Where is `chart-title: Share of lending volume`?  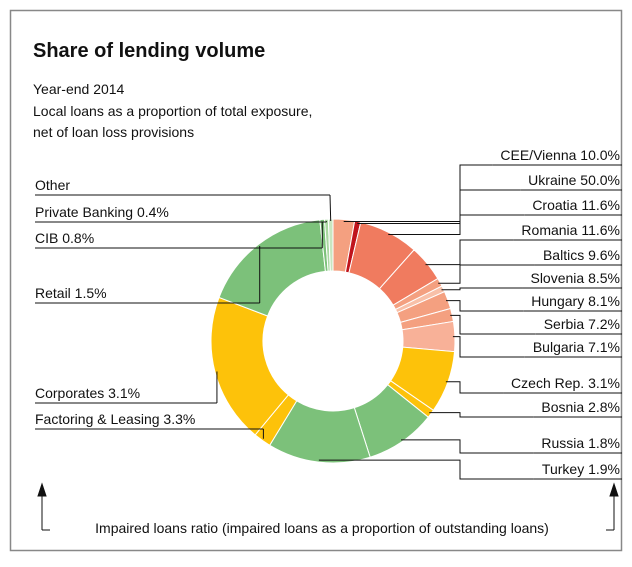
chart-title: Share of lending volume is located at coordinates (149, 51).